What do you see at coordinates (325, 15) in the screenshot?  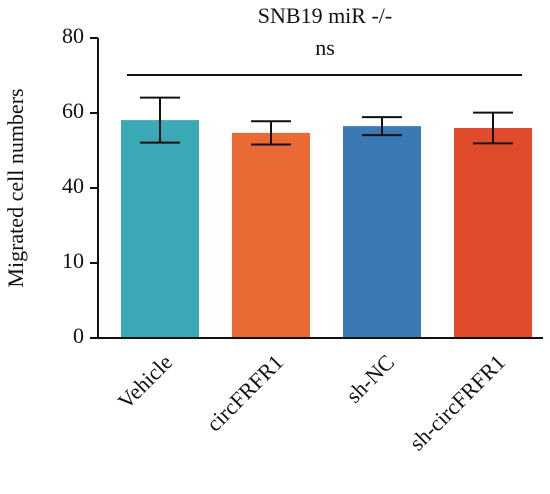 I see `chart-title: SNB19 miR -/-` at bounding box center [325, 15].